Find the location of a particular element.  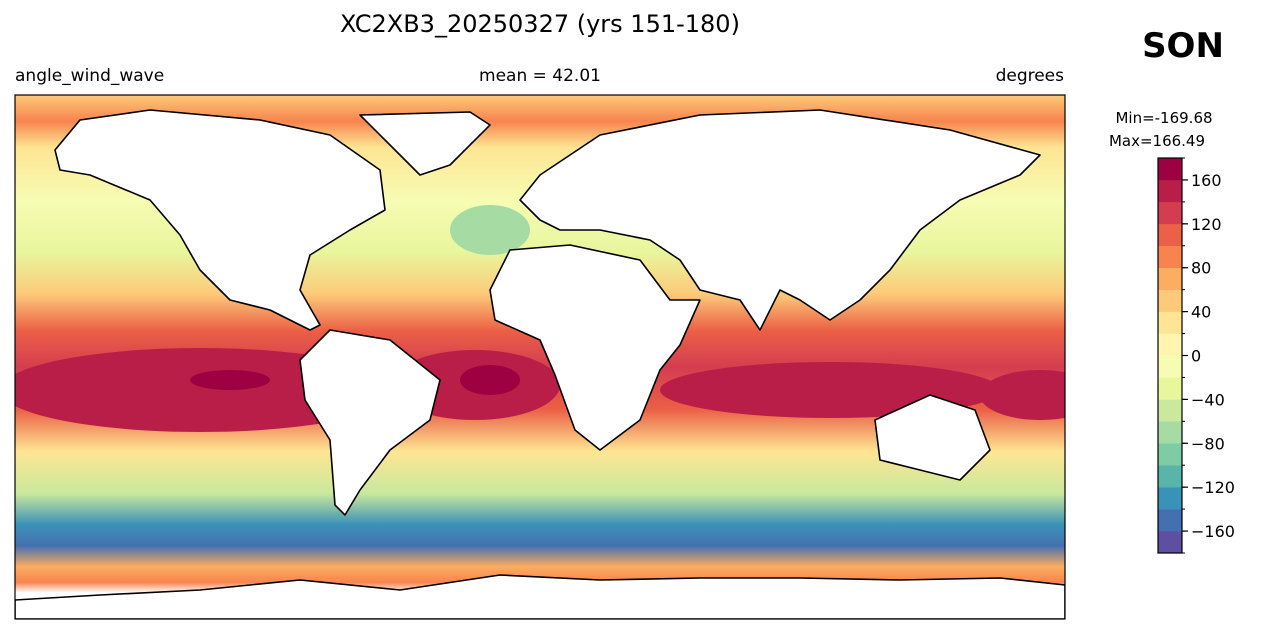

antarctica is located at coordinates (540, 596).